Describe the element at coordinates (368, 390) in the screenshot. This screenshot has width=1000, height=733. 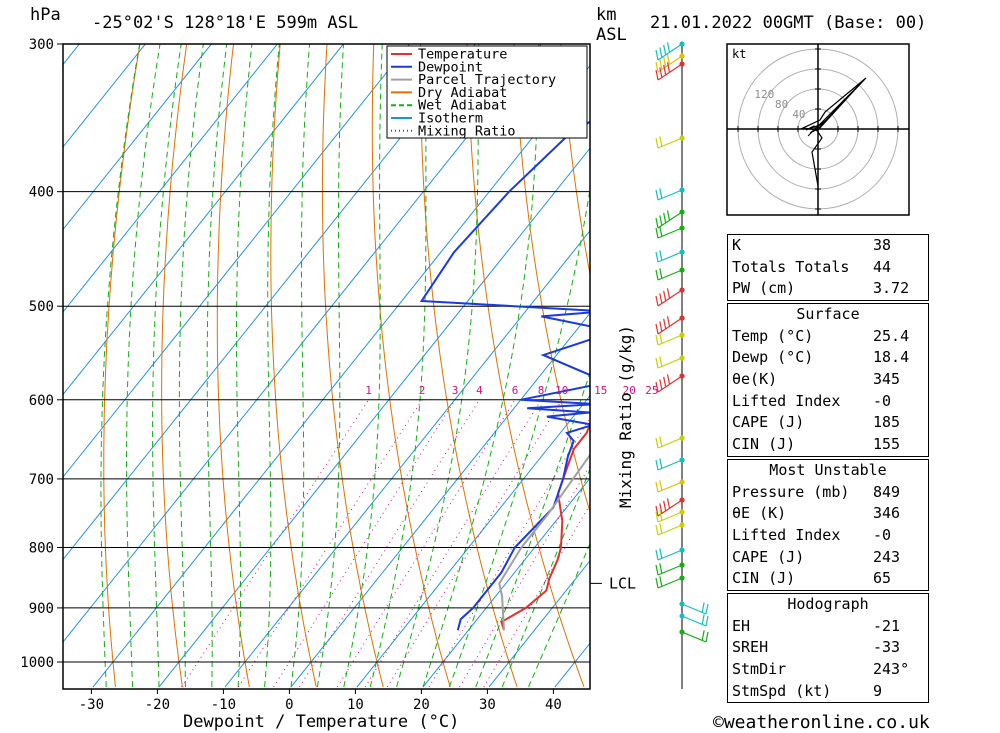
I see `mixing-ratio-label: 1` at that location.